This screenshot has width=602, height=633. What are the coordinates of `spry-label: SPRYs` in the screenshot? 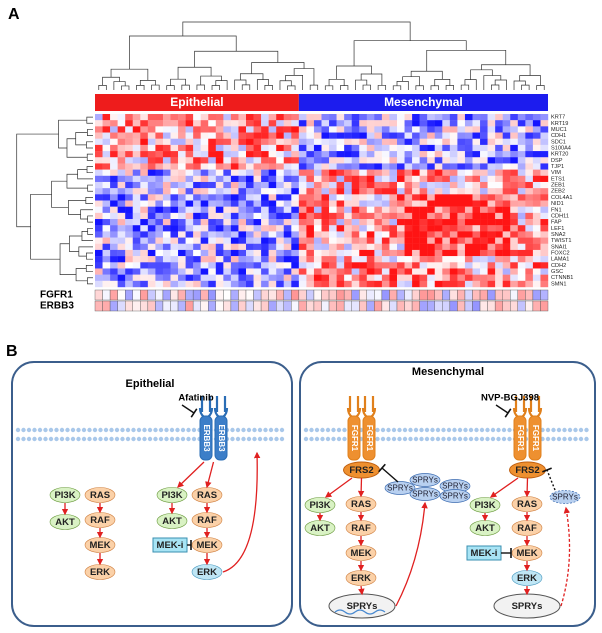 It's located at (400, 488).